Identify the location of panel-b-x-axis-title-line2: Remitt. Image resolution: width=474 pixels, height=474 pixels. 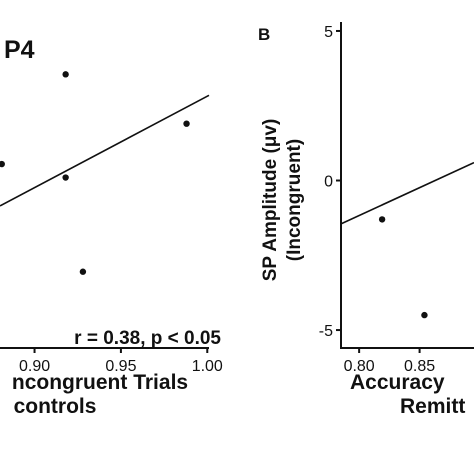
(432, 406).